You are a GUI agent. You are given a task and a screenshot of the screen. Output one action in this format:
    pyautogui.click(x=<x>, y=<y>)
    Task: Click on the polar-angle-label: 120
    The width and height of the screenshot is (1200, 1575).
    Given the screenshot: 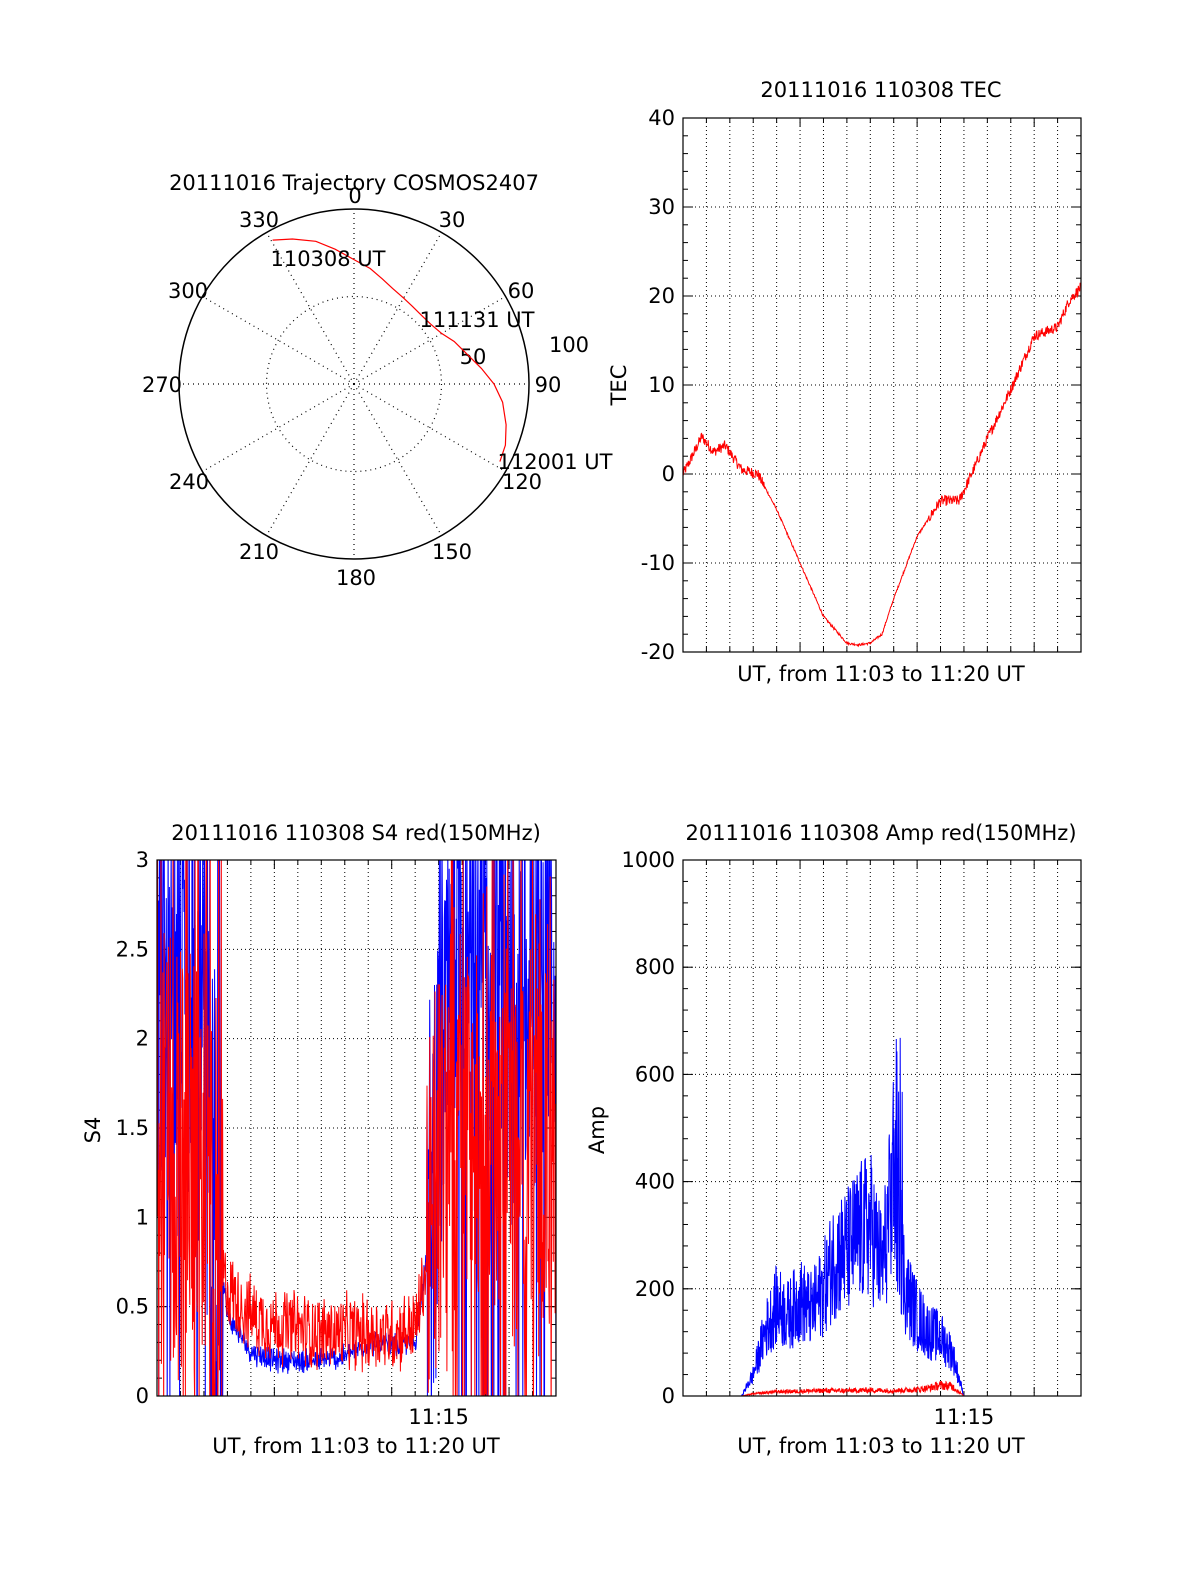 What is the action you would take?
    pyautogui.click(x=522, y=482)
    